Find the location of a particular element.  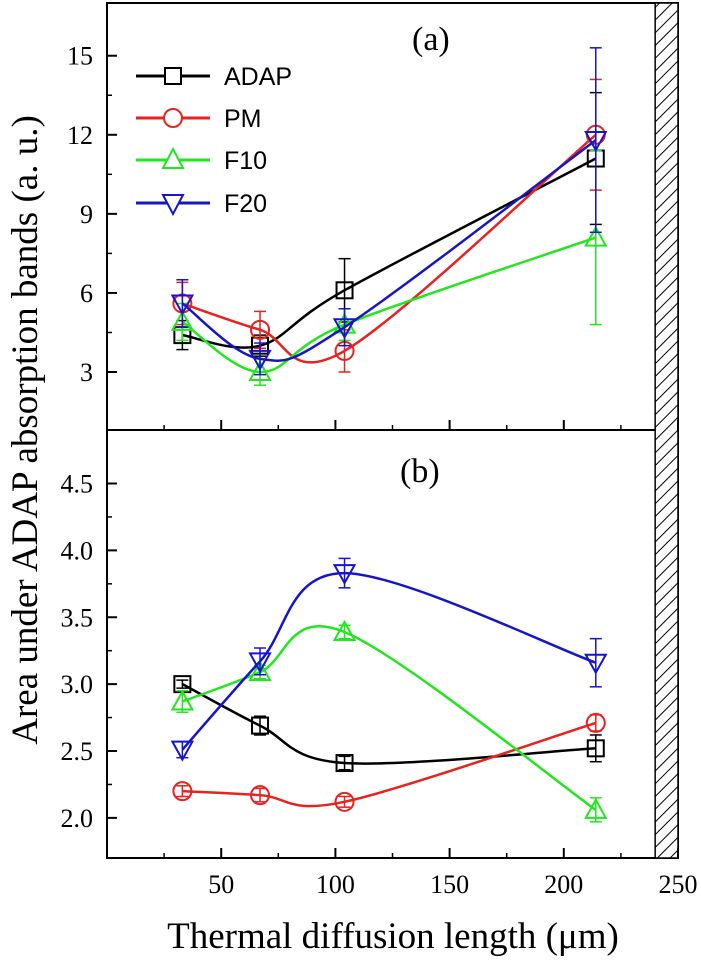

panel-b-ytick-label-2: 3.0 is located at coordinates (77, 684).